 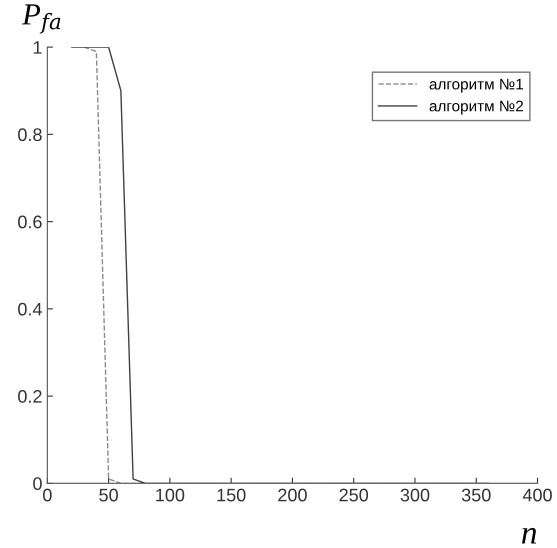 What do you see at coordinates (292, 495) in the screenshot?
I see `x-tick-label: 200` at bounding box center [292, 495].